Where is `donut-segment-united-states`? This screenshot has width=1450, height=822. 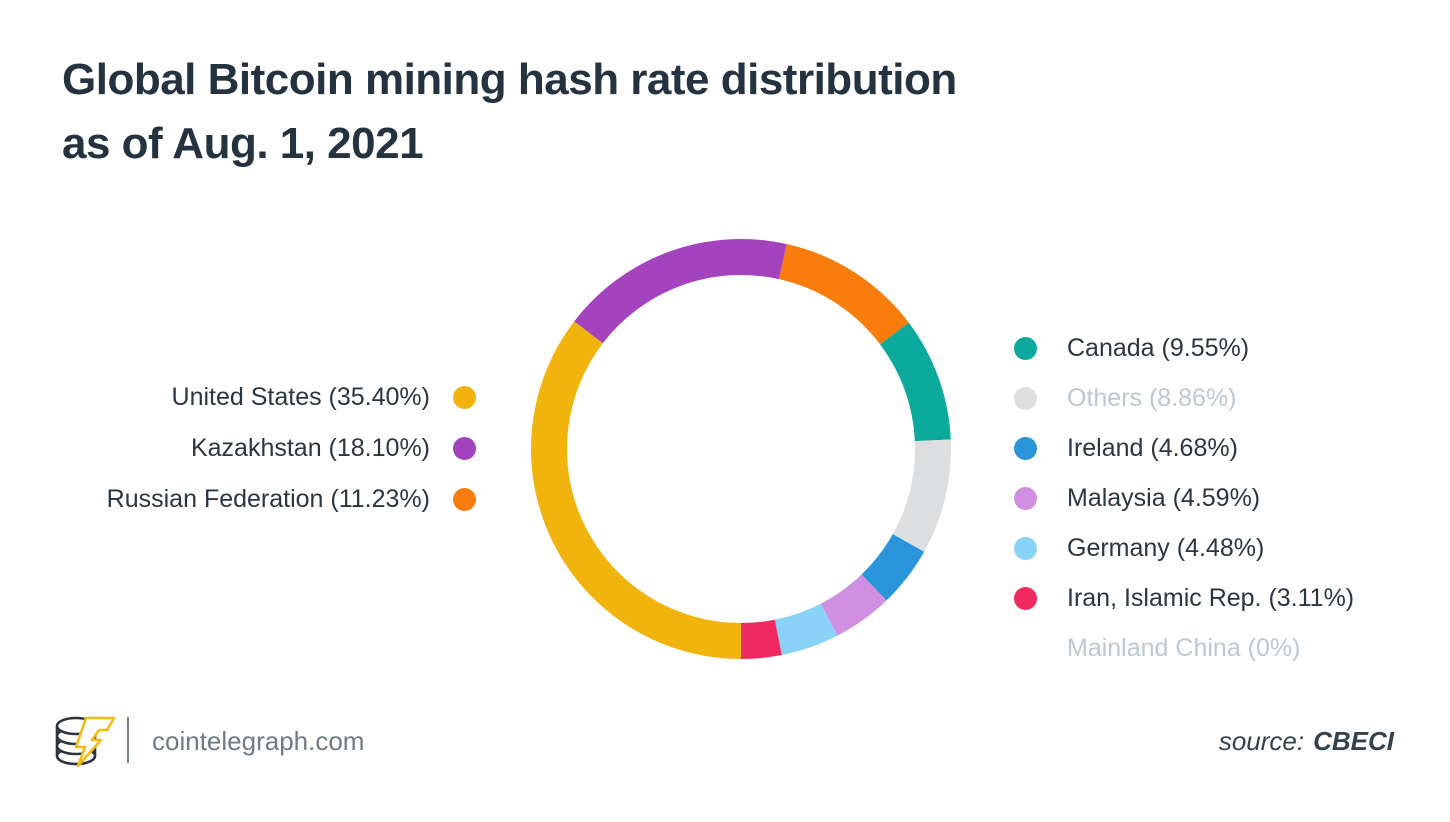 donut-segment-united-states is located at coordinates (636, 490).